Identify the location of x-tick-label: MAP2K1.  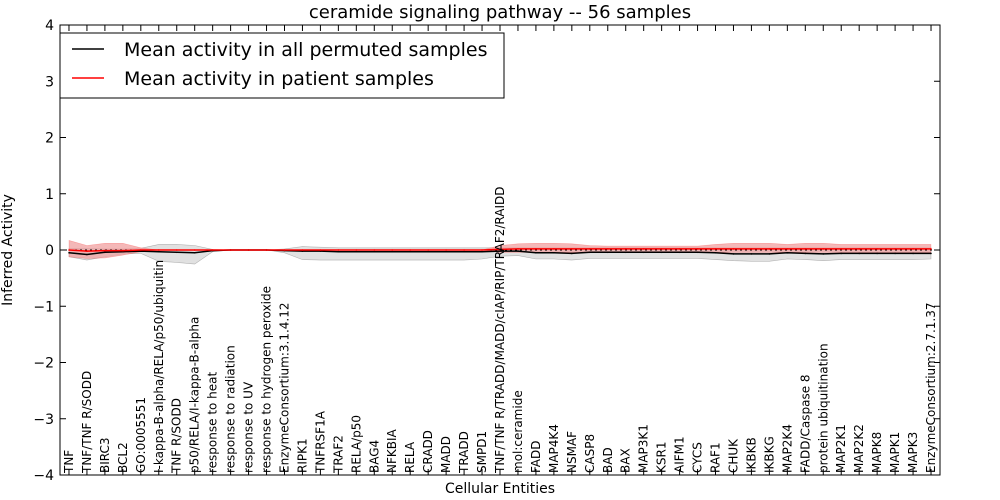
(841, 448).